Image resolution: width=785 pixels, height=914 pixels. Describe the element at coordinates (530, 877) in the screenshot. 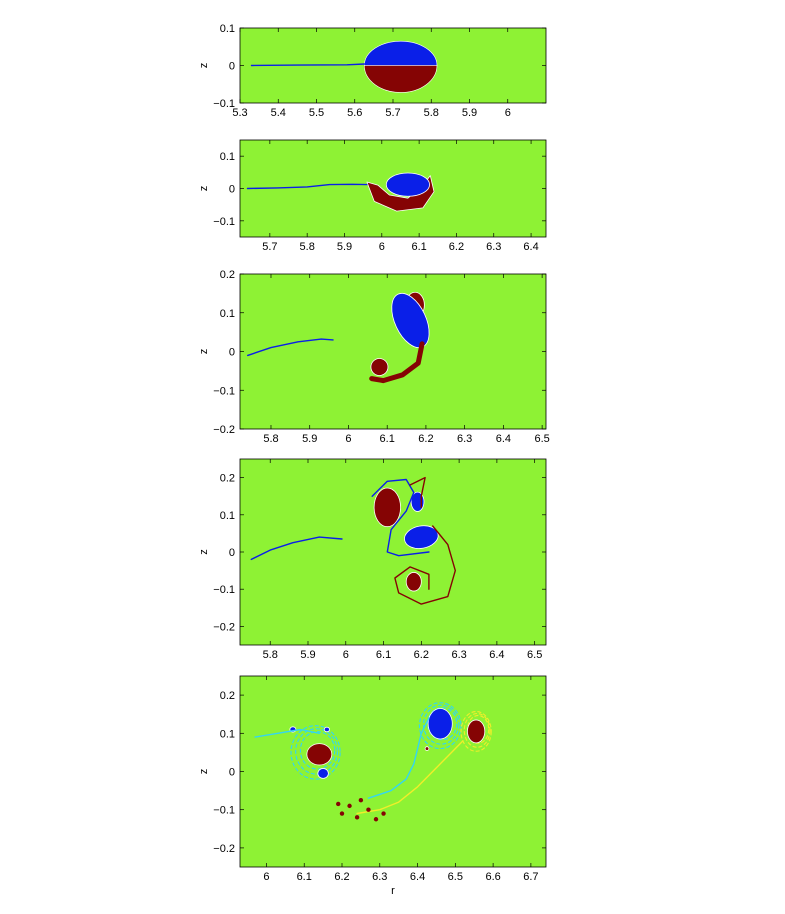

I see `x-tick-label: 6.7` at that location.